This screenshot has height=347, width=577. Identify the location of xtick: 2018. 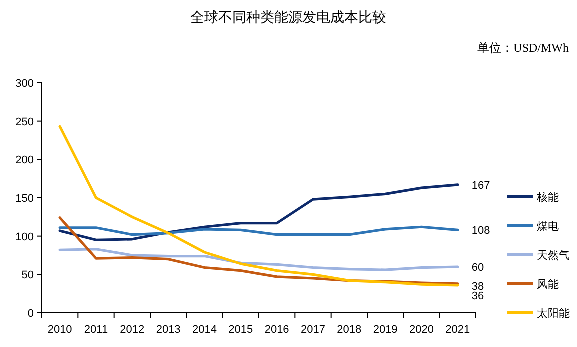
(349, 330).